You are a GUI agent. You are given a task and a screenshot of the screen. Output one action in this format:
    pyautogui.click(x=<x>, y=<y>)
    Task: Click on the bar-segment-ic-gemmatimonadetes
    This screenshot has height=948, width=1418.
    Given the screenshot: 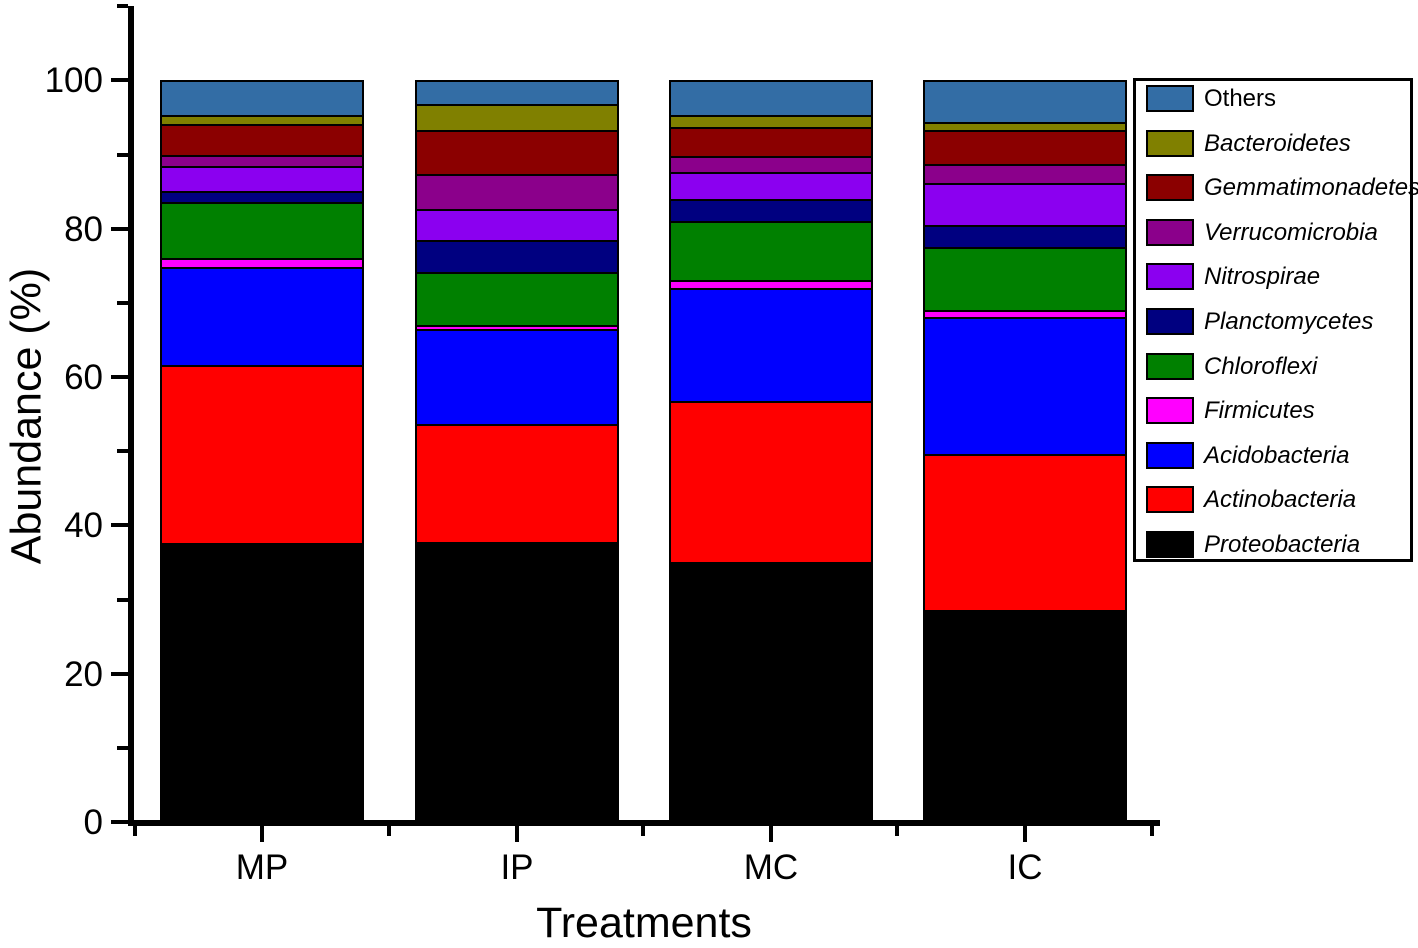 What is the action you would take?
    pyautogui.click(x=1025, y=149)
    